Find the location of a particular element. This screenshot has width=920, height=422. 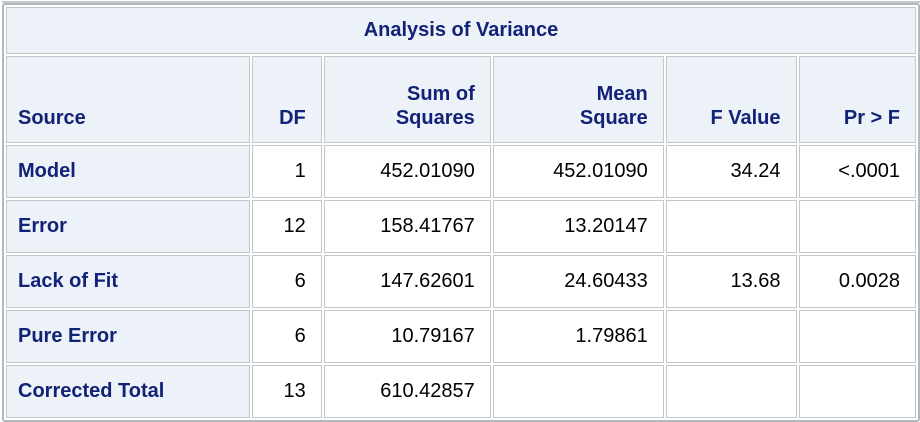

col-header-pr-f: Pr > F is located at coordinates (857, 99).